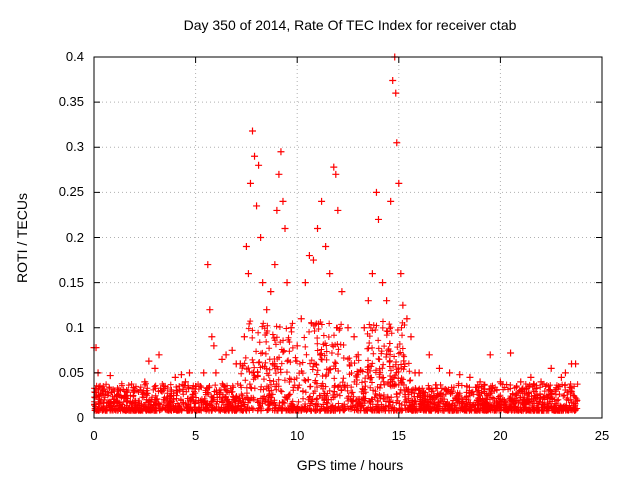  I want to click on y-tick-label: 0.2, so click(74, 237).